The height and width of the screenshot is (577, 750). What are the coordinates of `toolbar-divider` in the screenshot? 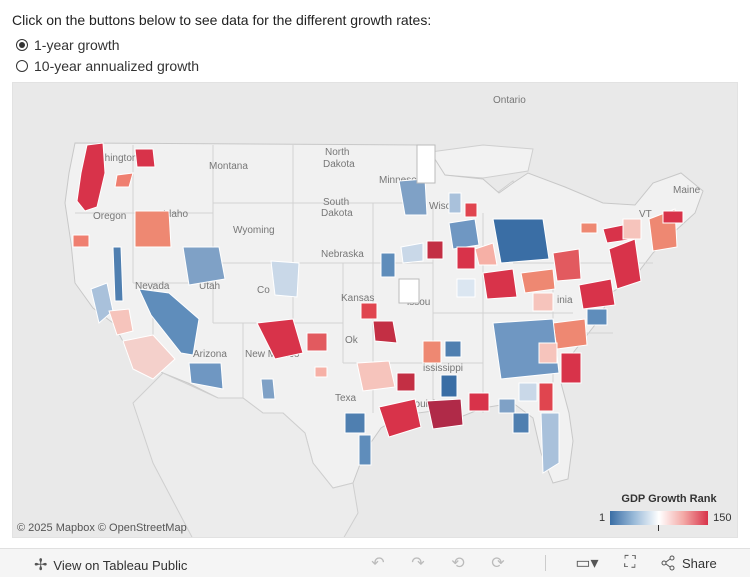 It's located at (545, 563).